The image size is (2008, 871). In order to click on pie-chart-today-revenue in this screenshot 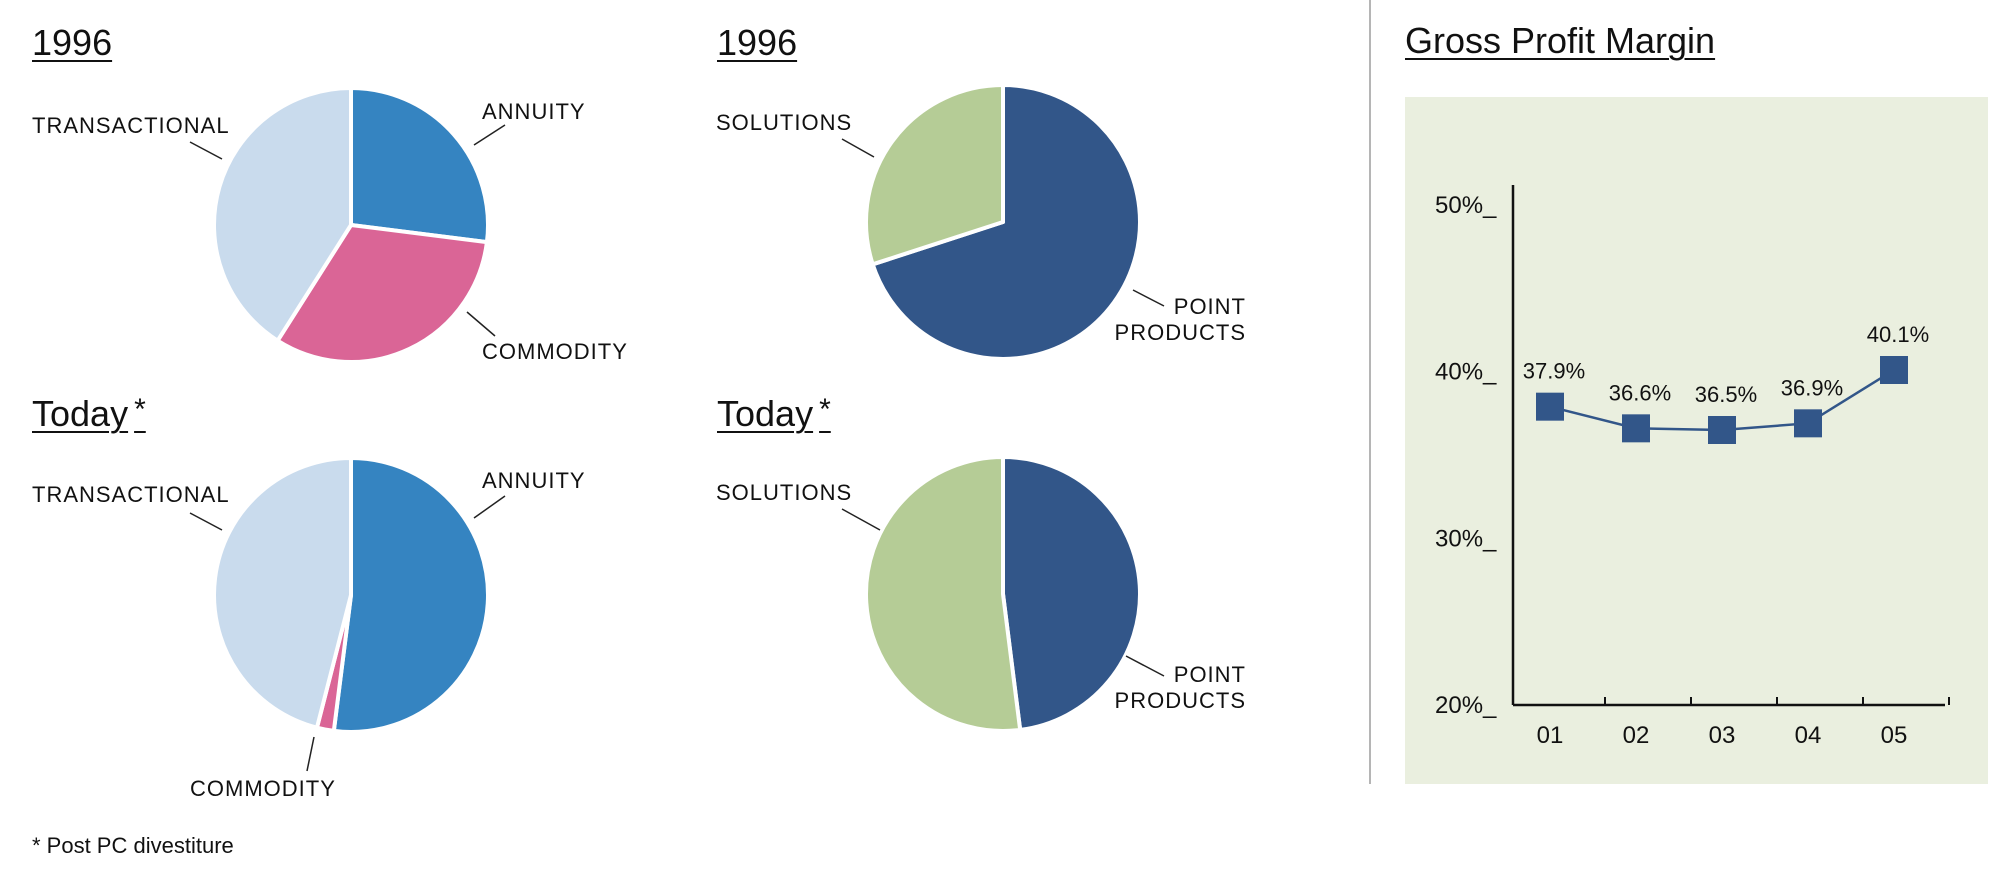, I will do `click(351, 595)`.